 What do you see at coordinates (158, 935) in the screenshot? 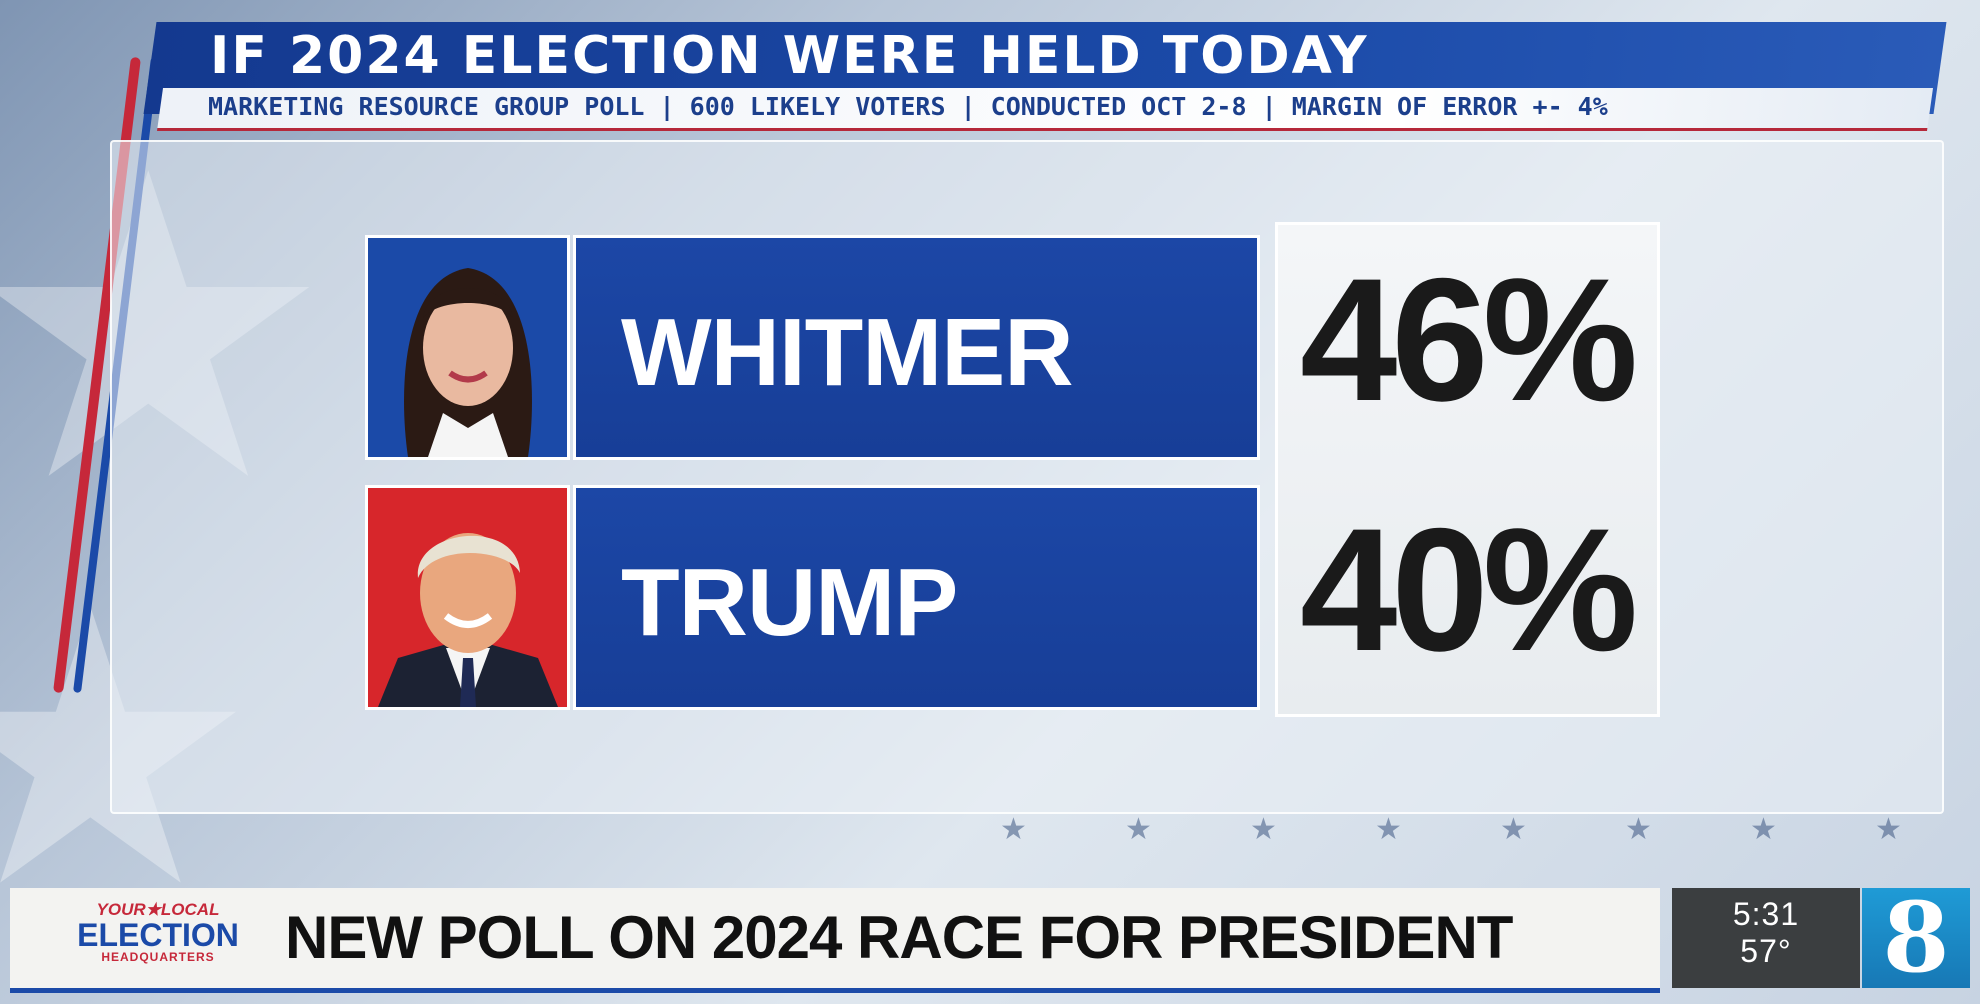
I see `logo-line: ELECTION` at bounding box center [158, 935].